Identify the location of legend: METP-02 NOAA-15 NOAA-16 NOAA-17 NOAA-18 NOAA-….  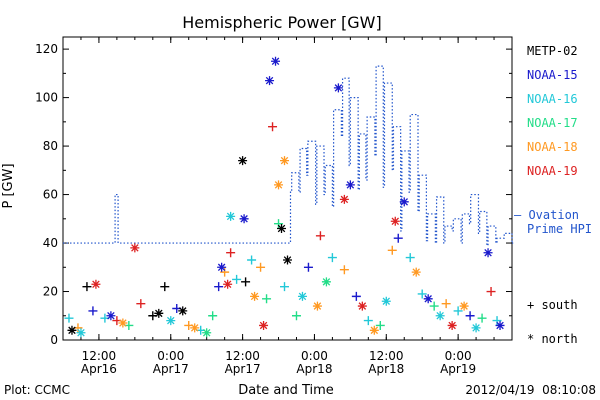
(553, 195).